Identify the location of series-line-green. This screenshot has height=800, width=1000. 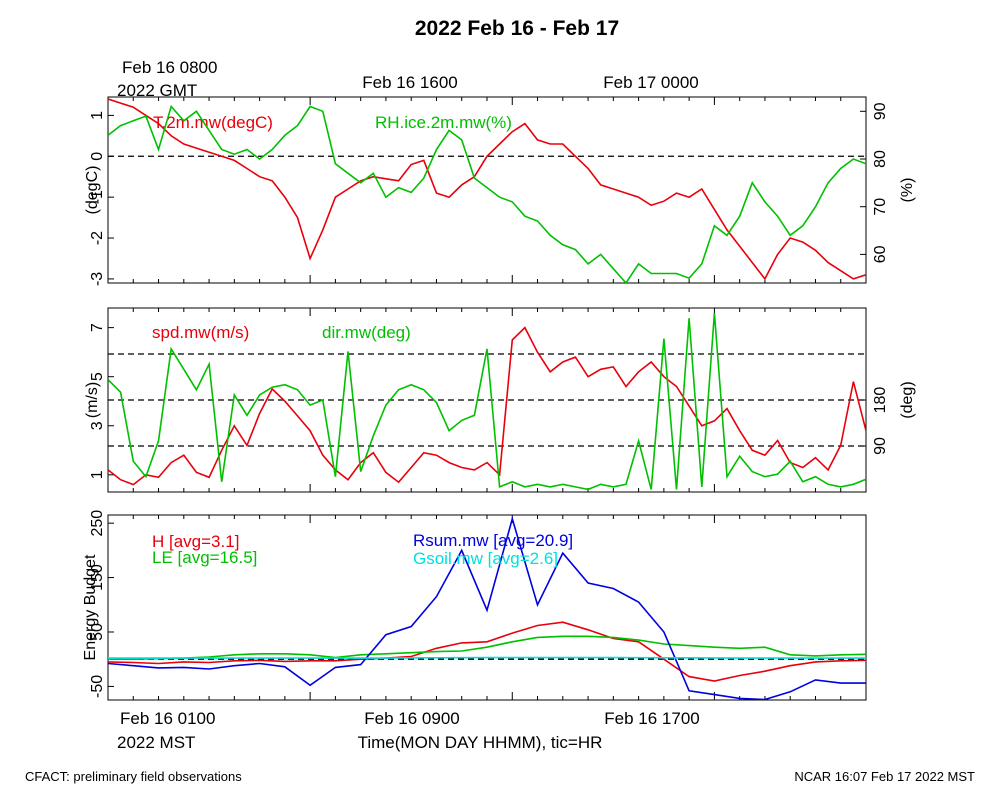
(487, 648).